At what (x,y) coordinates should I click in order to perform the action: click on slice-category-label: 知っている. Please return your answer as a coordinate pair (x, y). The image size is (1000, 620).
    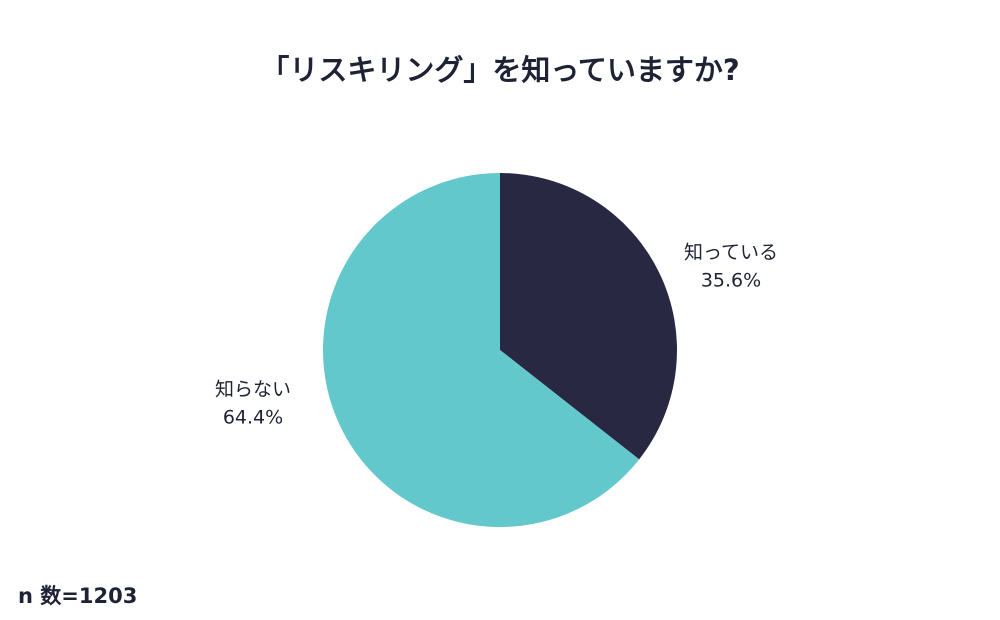
    Looking at the image, I should click on (731, 253).